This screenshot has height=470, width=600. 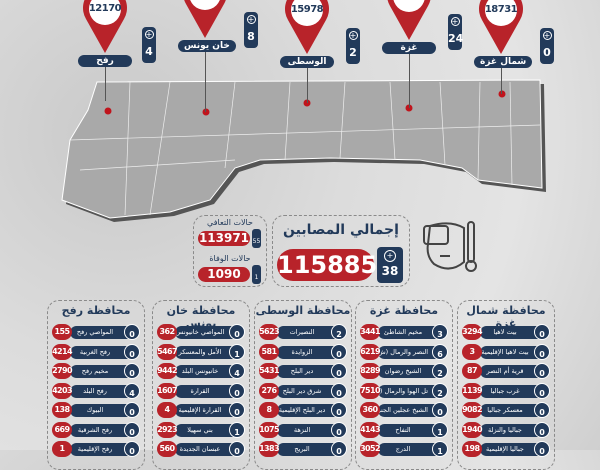 What do you see at coordinates (307, 9) in the screenshot?
I see `governorate-cases: 15978` at bounding box center [307, 9].